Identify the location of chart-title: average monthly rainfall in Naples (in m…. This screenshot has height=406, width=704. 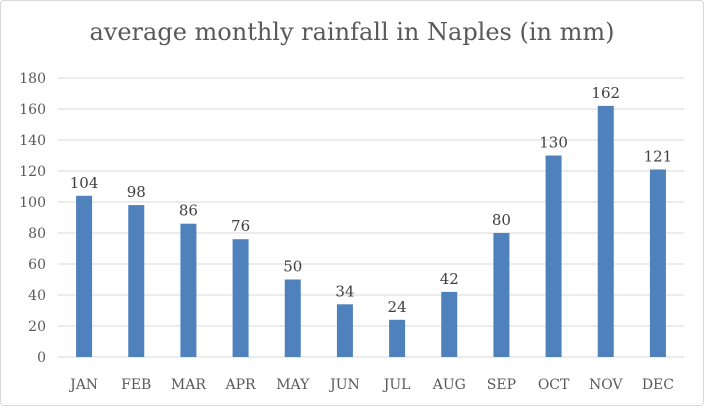
(352, 32).